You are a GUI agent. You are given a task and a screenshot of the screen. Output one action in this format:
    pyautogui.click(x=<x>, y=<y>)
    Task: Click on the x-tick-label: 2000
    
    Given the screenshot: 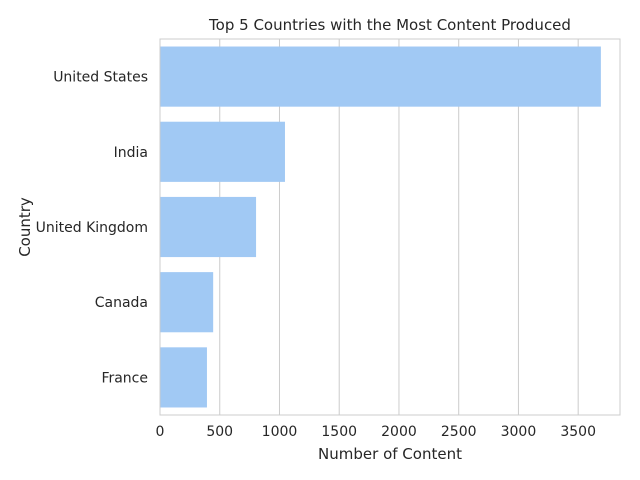 What is the action you would take?
    pyautogui.click(x=399, y=432)
    